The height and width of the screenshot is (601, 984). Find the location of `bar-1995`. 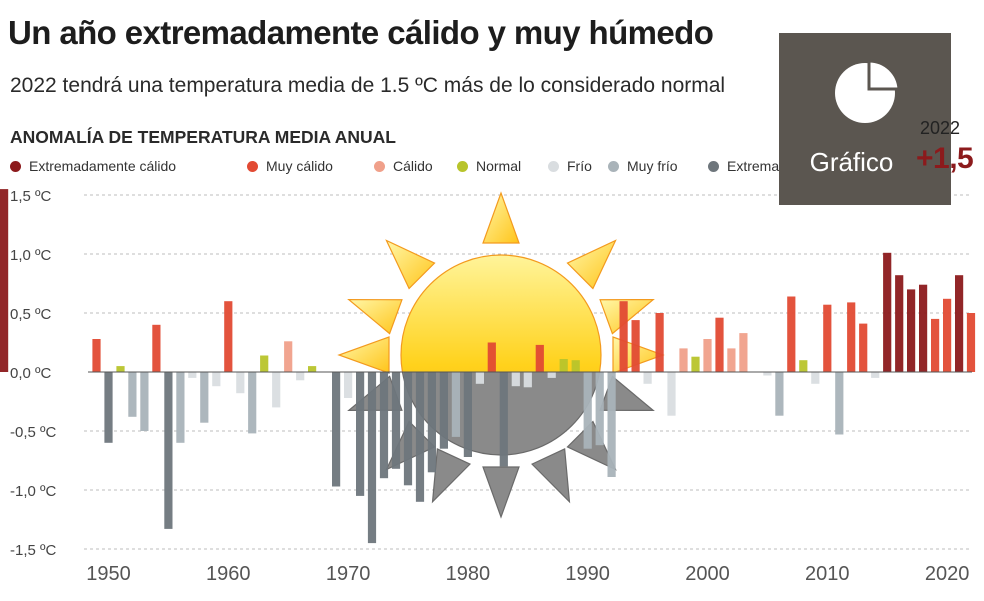

bar-1995 is located at coordinates (647, 378).